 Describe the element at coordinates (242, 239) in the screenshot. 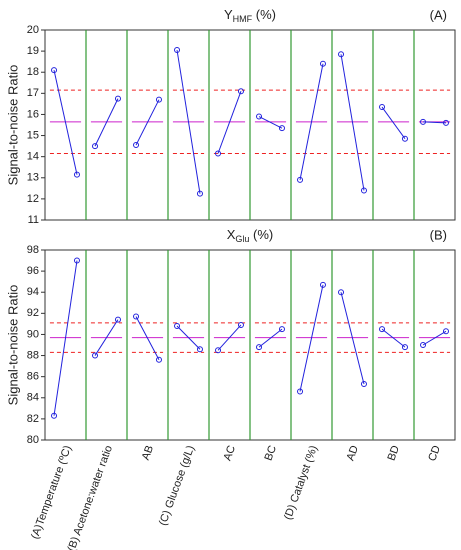

I see `title-subscript: Glu` at that location.